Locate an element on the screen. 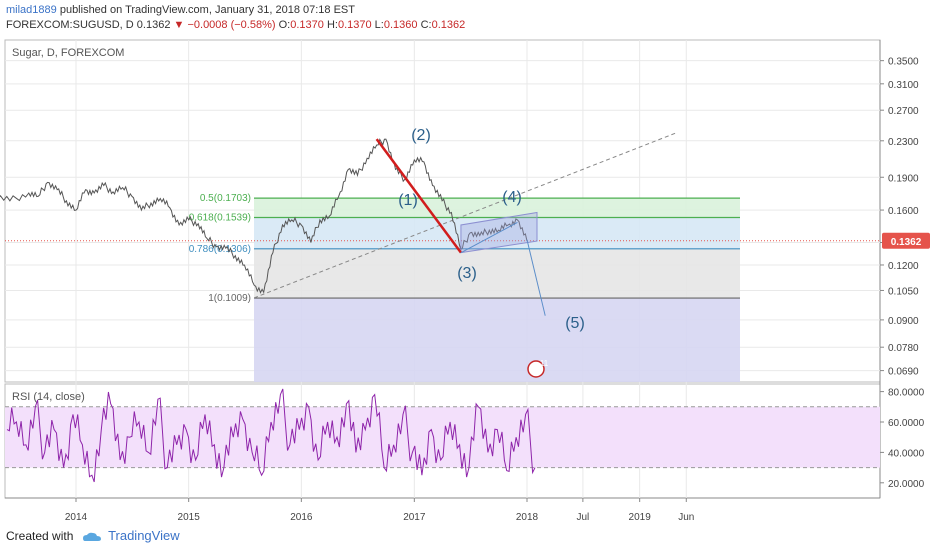  time-tick-label: 2016 is located at coordinates (301, 516).